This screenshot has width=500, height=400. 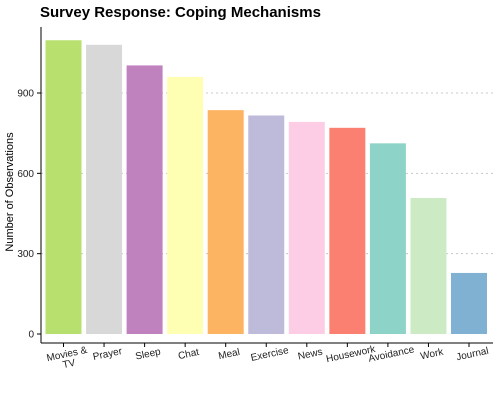 I want to click on y-tick-label: 600, so click(x=25, y=174).